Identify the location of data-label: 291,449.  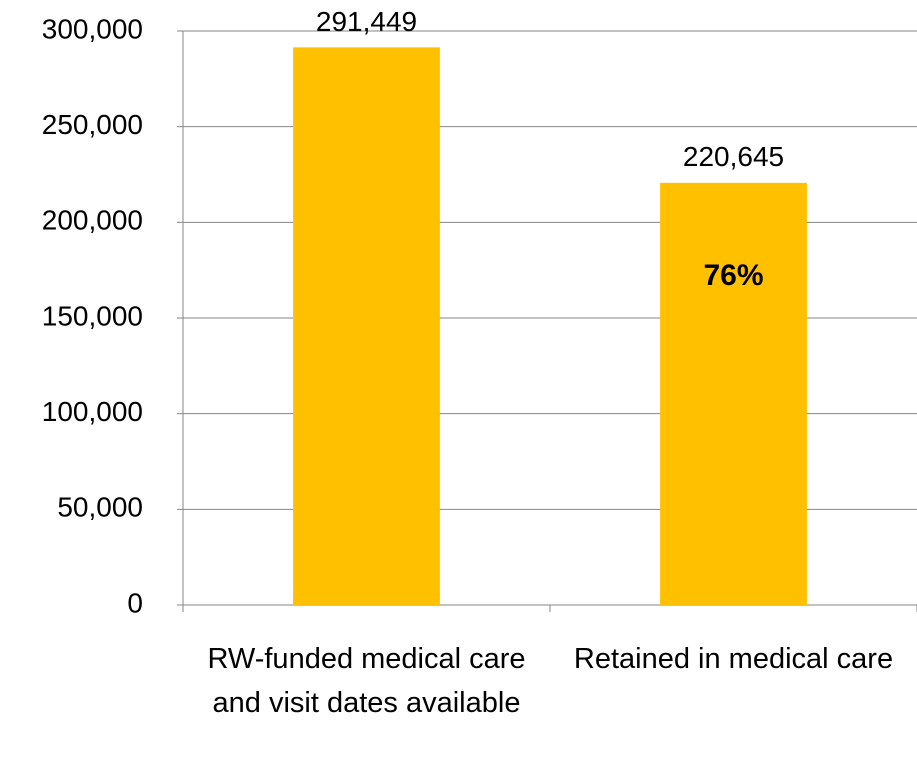
(366, 21).